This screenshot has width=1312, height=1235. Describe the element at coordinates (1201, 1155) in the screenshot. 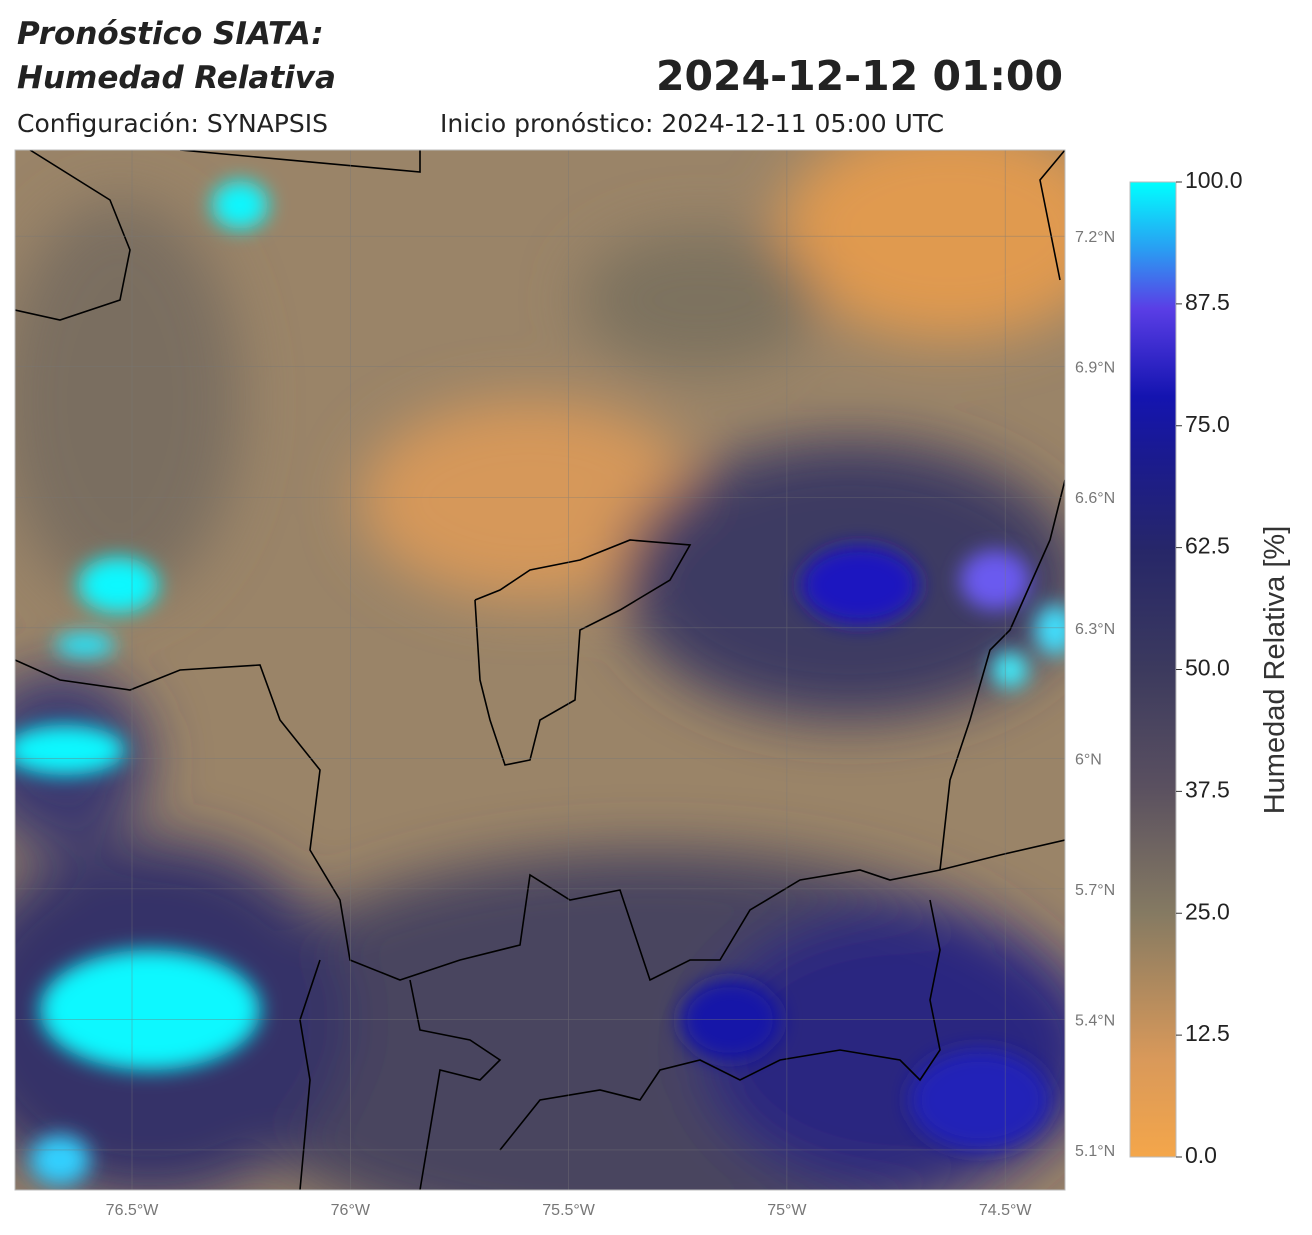

I see `colorbar-tick-label: 0.0` at that location.